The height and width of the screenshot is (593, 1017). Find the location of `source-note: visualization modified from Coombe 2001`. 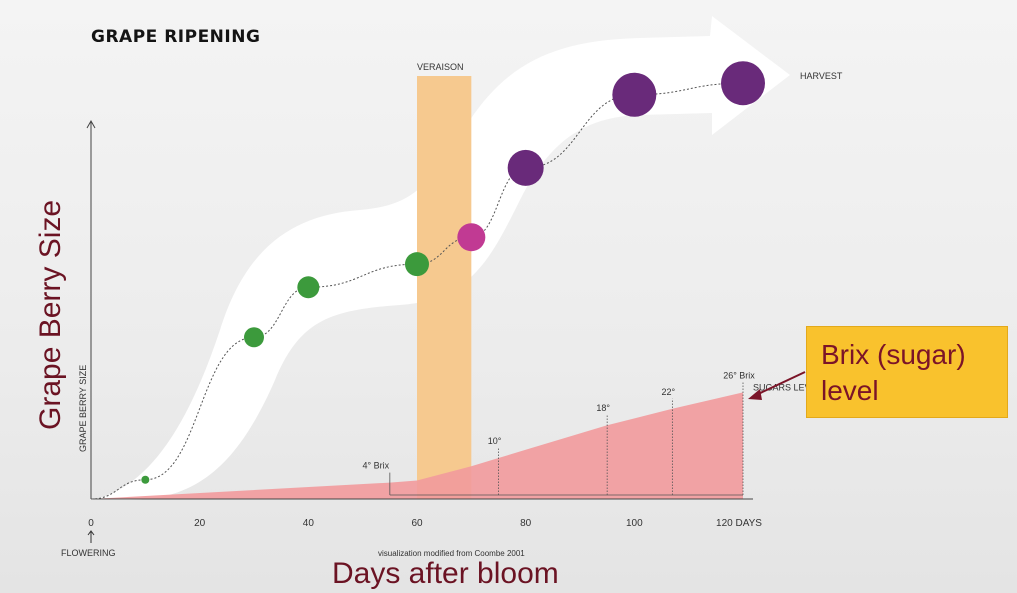

source-note: visualization modified from Coombe 2001 is located at coordinates (451, 553).